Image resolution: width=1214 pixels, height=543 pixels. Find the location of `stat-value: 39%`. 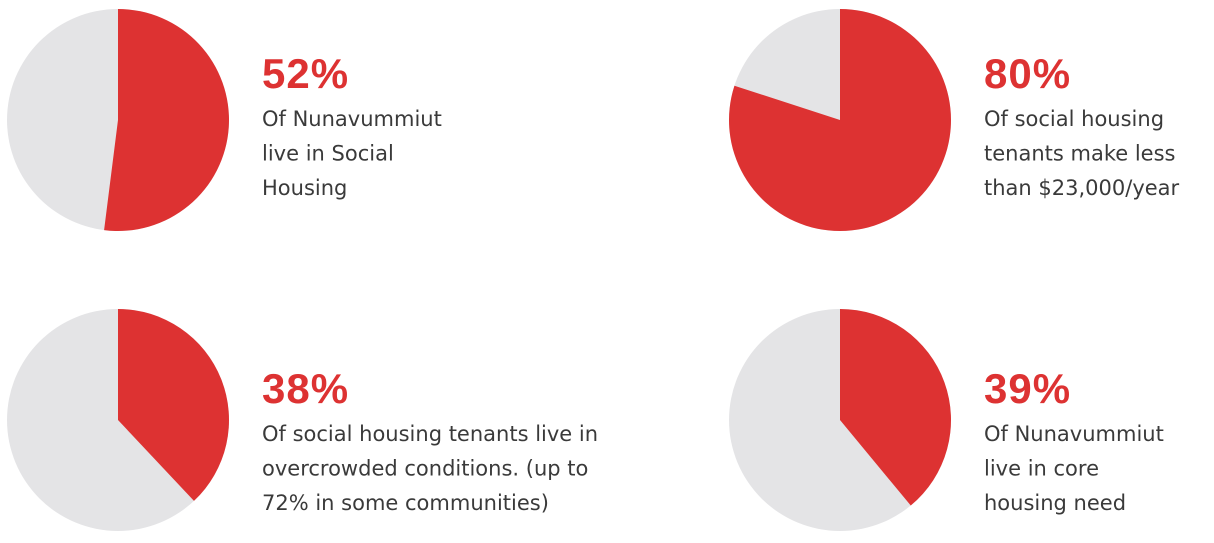

stat-value: 39% is located at coordinates (1027, 388).